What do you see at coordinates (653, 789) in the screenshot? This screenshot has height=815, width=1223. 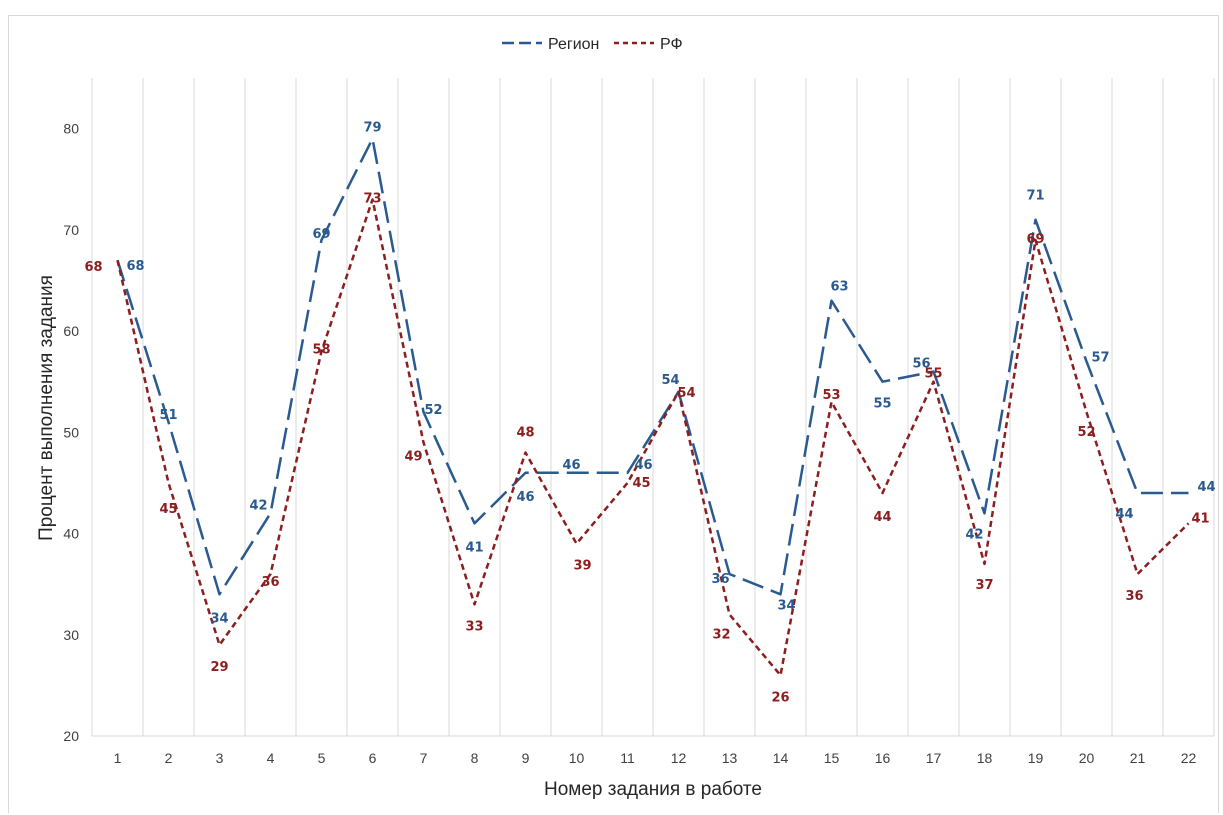 I see `x-axis-title: Номер задания в работе` at bounding box center [653, 789].